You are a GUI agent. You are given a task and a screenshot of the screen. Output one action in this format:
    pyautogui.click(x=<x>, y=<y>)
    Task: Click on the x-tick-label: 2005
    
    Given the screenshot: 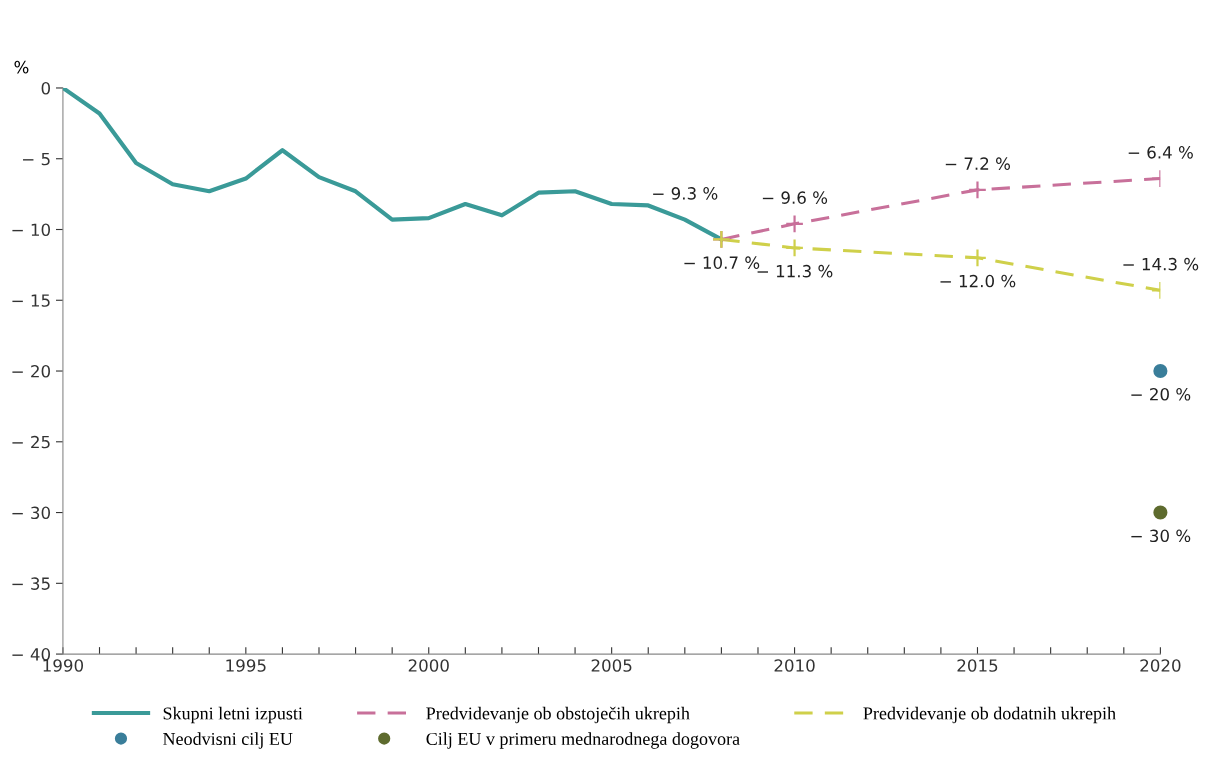 What is the action you would take?
    pyautogui.click(x=611, y=665)
    